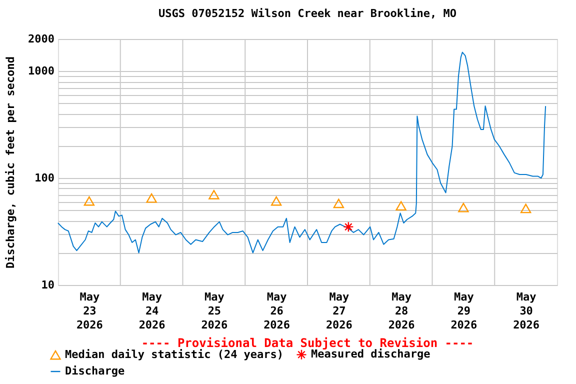  What do you see at coordinates (11, 162) in the screenshot?
I see `y-axis-title: Discharge, cubic feet per second` at bounding box center [11, 162].